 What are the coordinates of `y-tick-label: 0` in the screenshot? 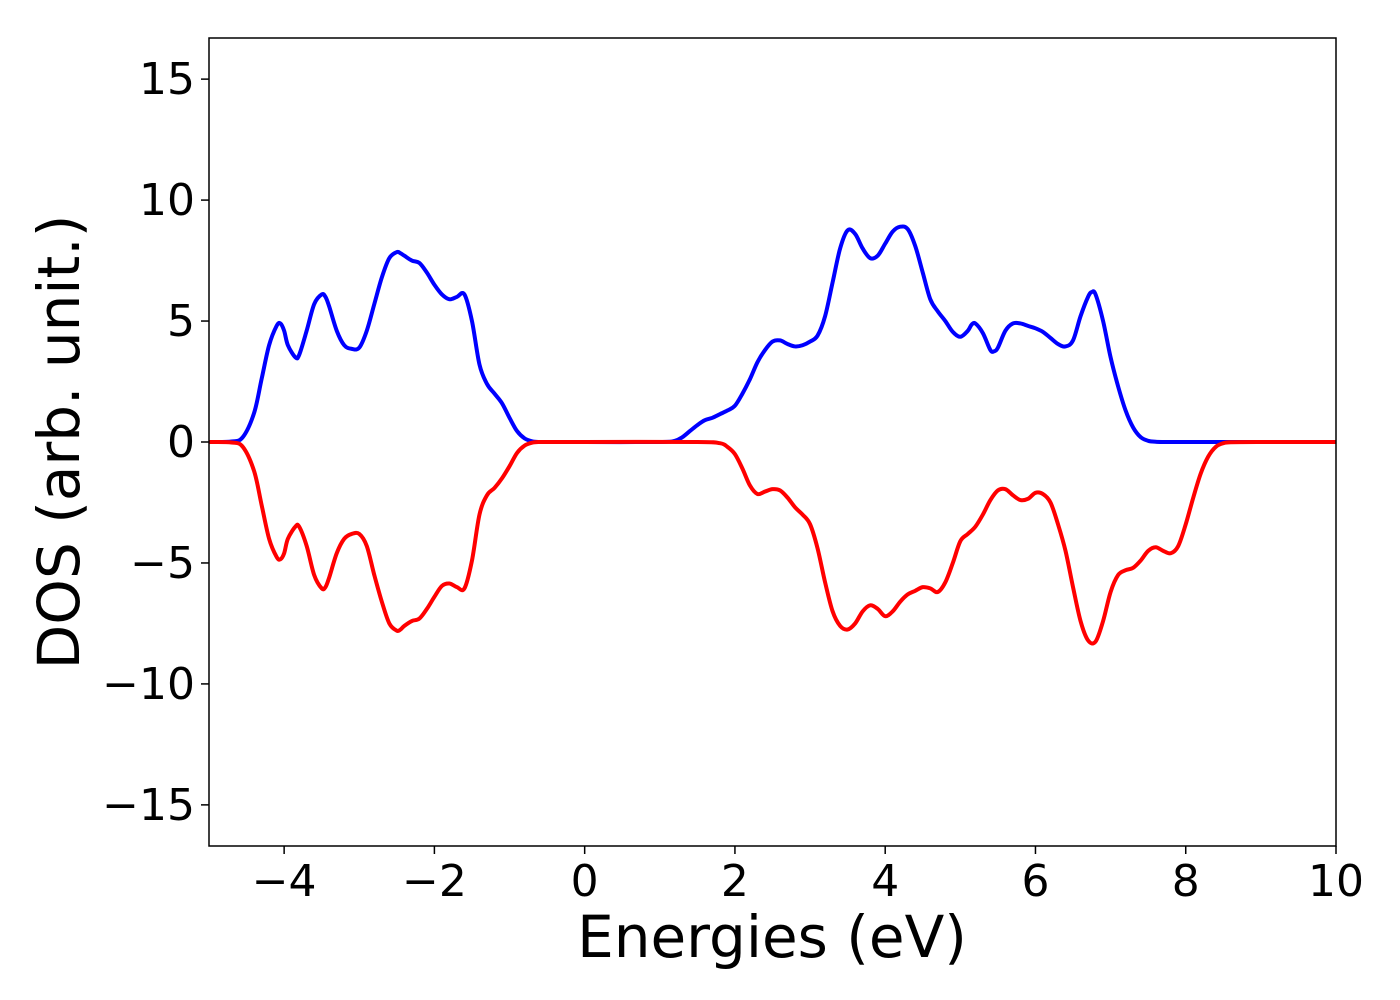 It's located at (181, 442).